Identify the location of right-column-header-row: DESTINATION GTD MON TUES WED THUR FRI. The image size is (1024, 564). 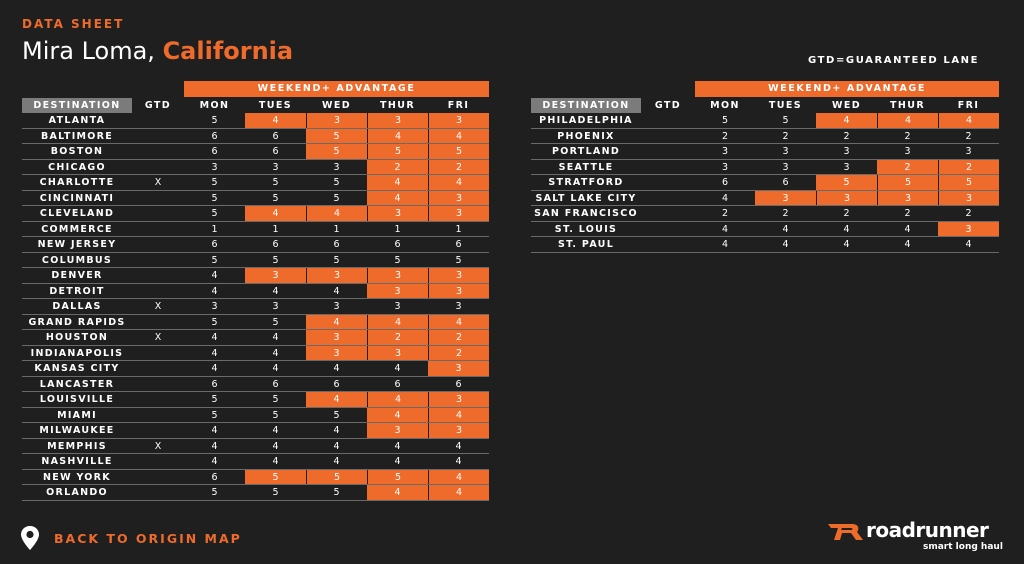
(765, 105).